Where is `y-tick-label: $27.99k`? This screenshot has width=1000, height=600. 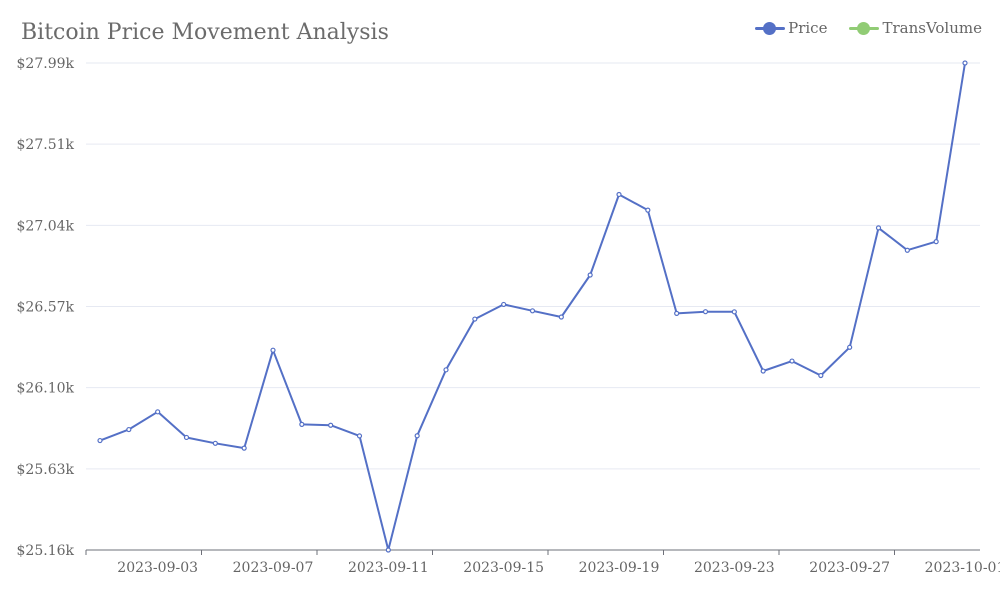
y-tick-label: $27.99k is located at coordinates (46, 64).